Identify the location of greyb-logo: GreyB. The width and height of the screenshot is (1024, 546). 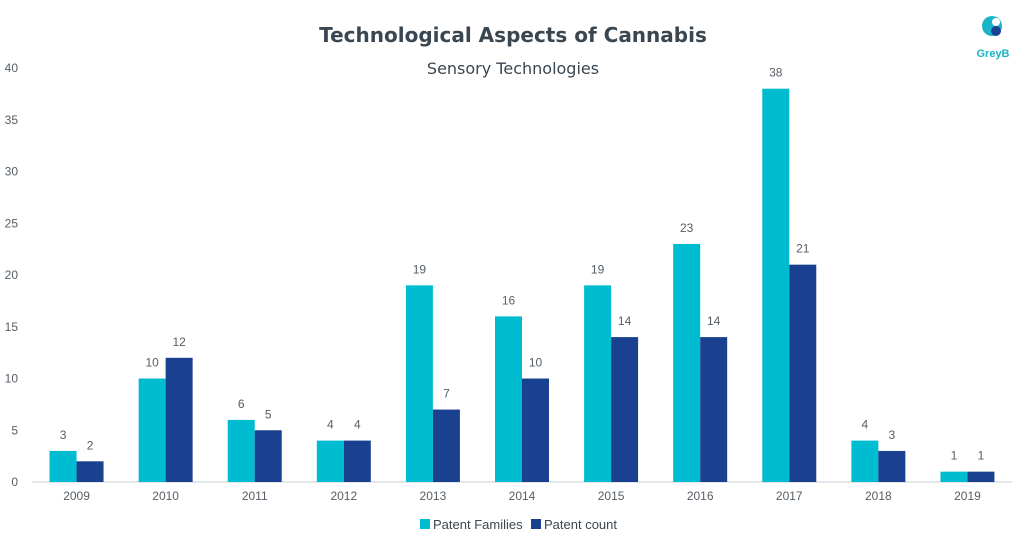
(993, 38).